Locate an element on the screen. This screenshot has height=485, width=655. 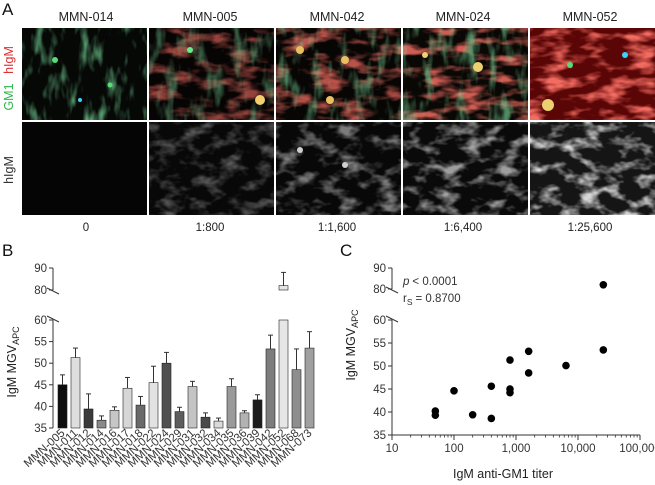
x-tick-label: 10 is located at coordinates (392, 449).